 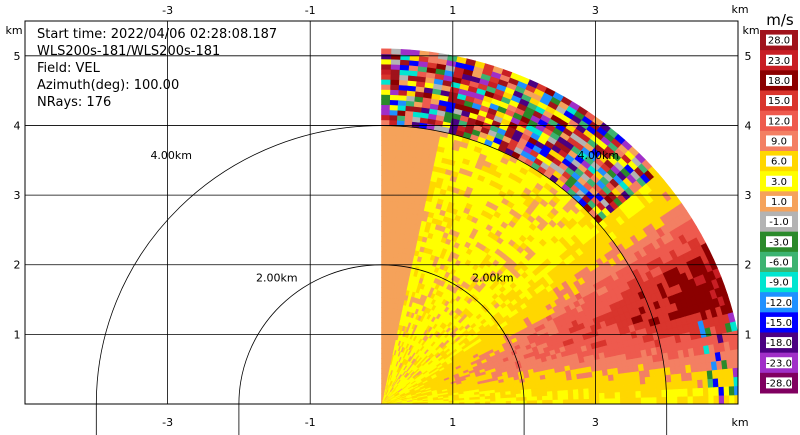 I want to click on y-tick-label-left: 2, so click(x=17, y=265).